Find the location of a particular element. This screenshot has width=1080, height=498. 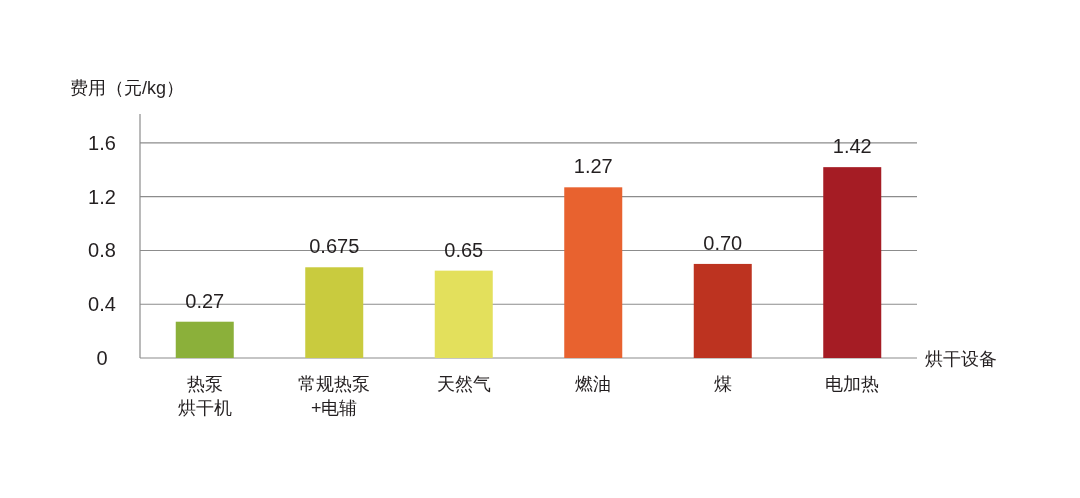

y-axis-title: 费用（元/kg） is located at coordinates (127, 88).